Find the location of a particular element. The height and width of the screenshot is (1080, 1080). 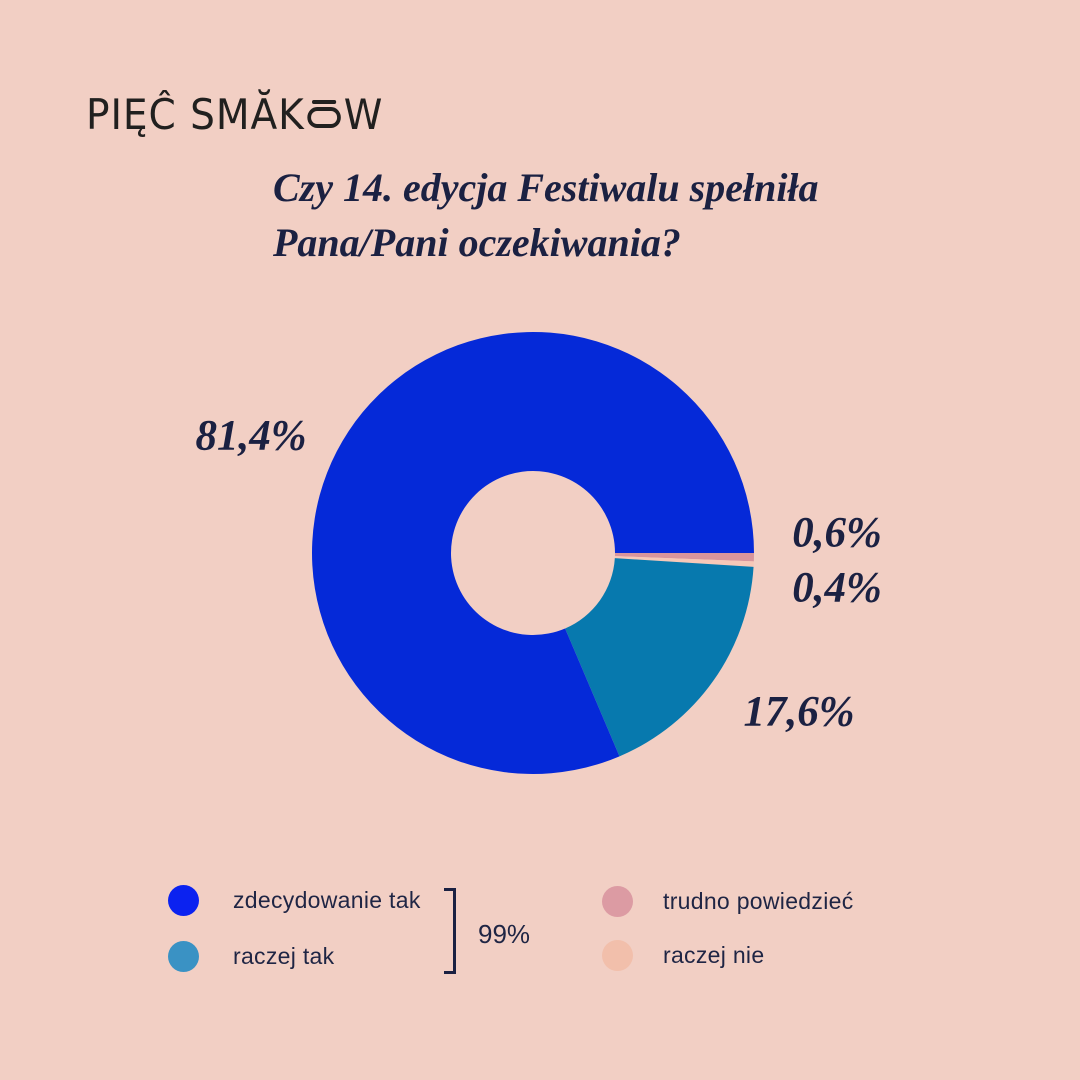

legend-item-raczej-nie: raczej nie is located at coordinates (683, 955).